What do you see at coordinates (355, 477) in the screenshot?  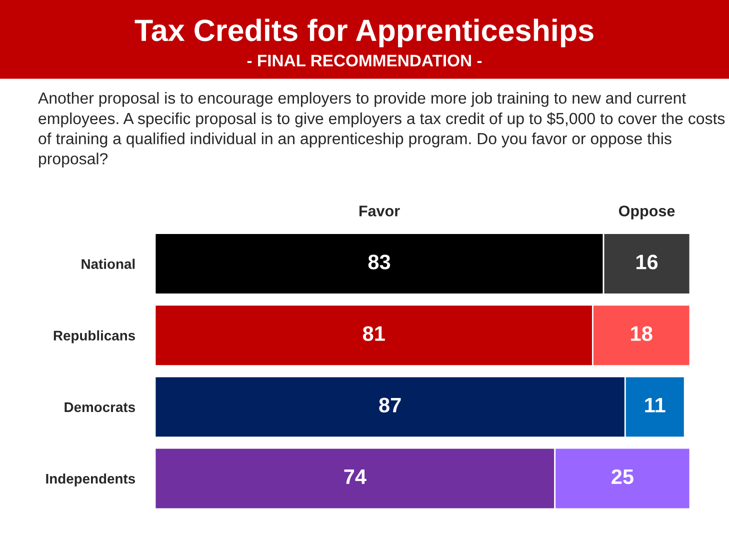 I see `data-label: 74` at bounding box center [355, 477].